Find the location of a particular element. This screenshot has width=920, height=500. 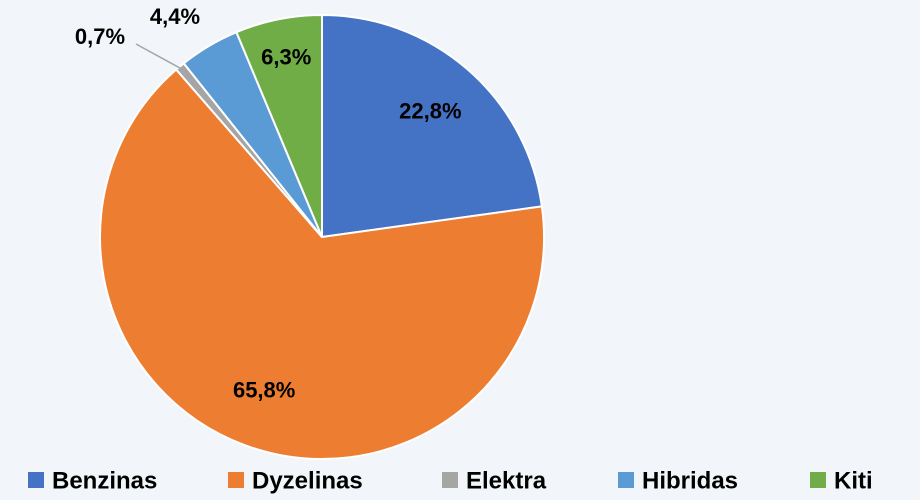

legend-label: Dyzelinas is located at coordinates (307, 480).